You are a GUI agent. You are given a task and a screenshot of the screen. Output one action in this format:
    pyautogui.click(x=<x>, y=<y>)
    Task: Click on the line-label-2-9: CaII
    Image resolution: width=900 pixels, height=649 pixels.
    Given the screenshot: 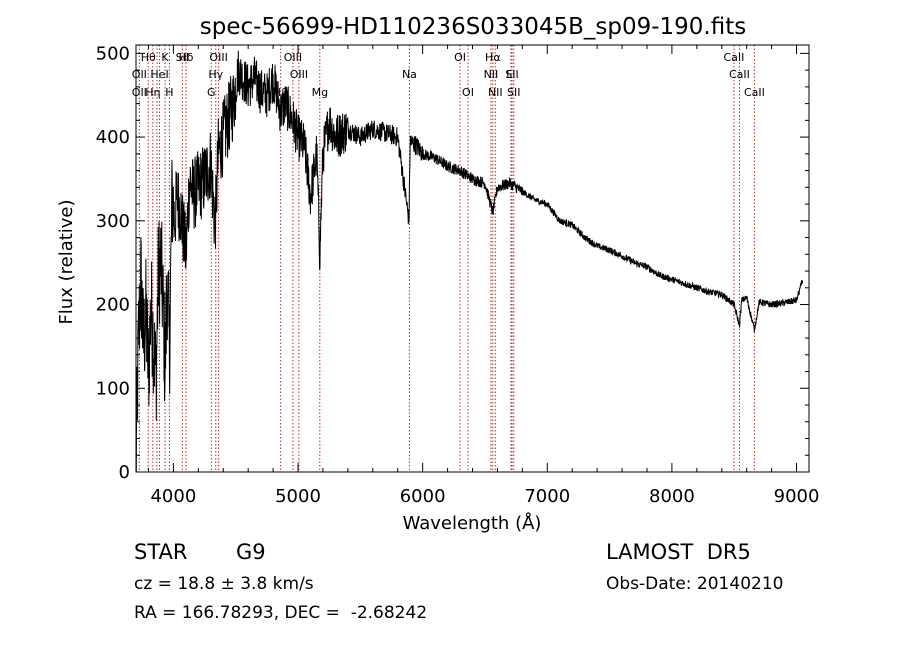 What is the action you would take?
    pyautogui.click(x=754, y=92)
    